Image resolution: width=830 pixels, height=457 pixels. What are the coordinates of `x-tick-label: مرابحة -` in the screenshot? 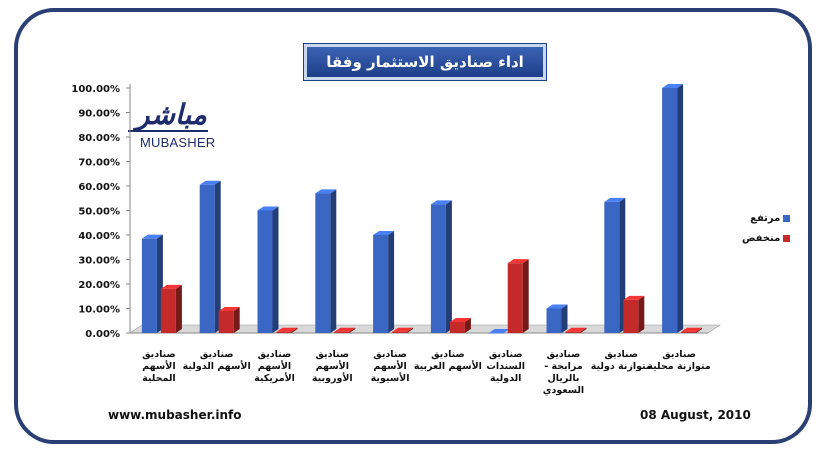 It's located at (563, 366).